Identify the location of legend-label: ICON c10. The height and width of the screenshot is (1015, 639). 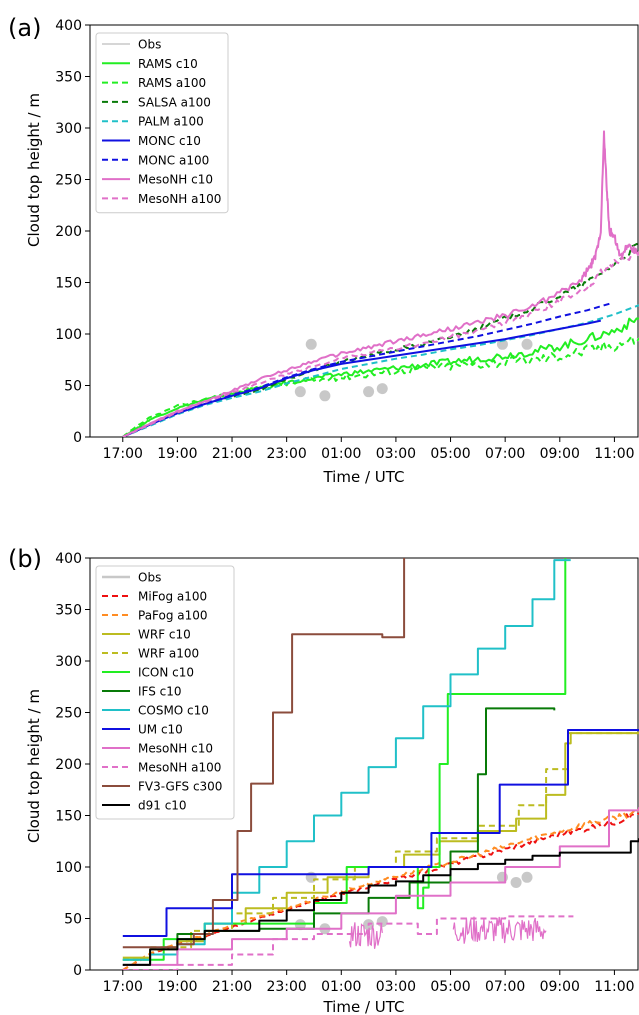
(166, 673).